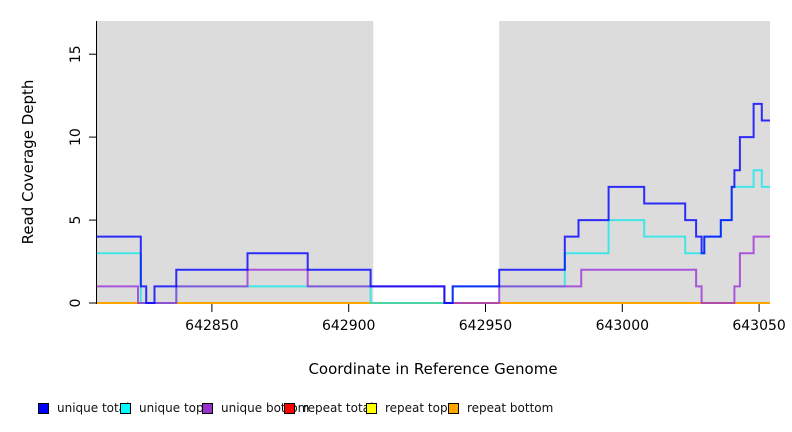 The width and height of the screenshot is (792, 432). What do you see at coordinates (76, 54) in the screenshot?
I see `y-tick-label: 15` at bounding box center [76, 54].